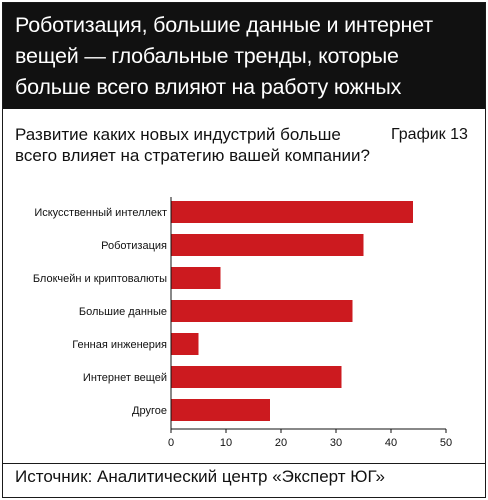  What do you see at coordinates (134, 246) in the screenshot?
I see `category-label: Роботизация` at bounding box center [134, 246].